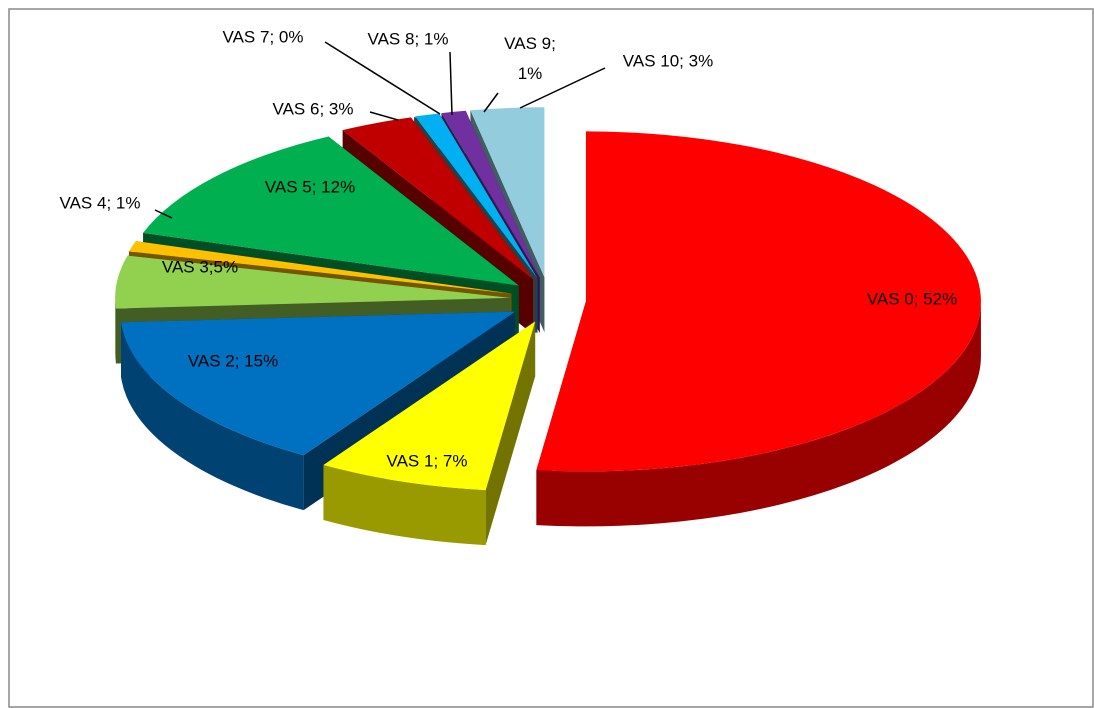  What do you see at coordinates (263, 36) in the screenshot?
I see `data-label: VAS 7; 0%` at bounding box center [263, 36].